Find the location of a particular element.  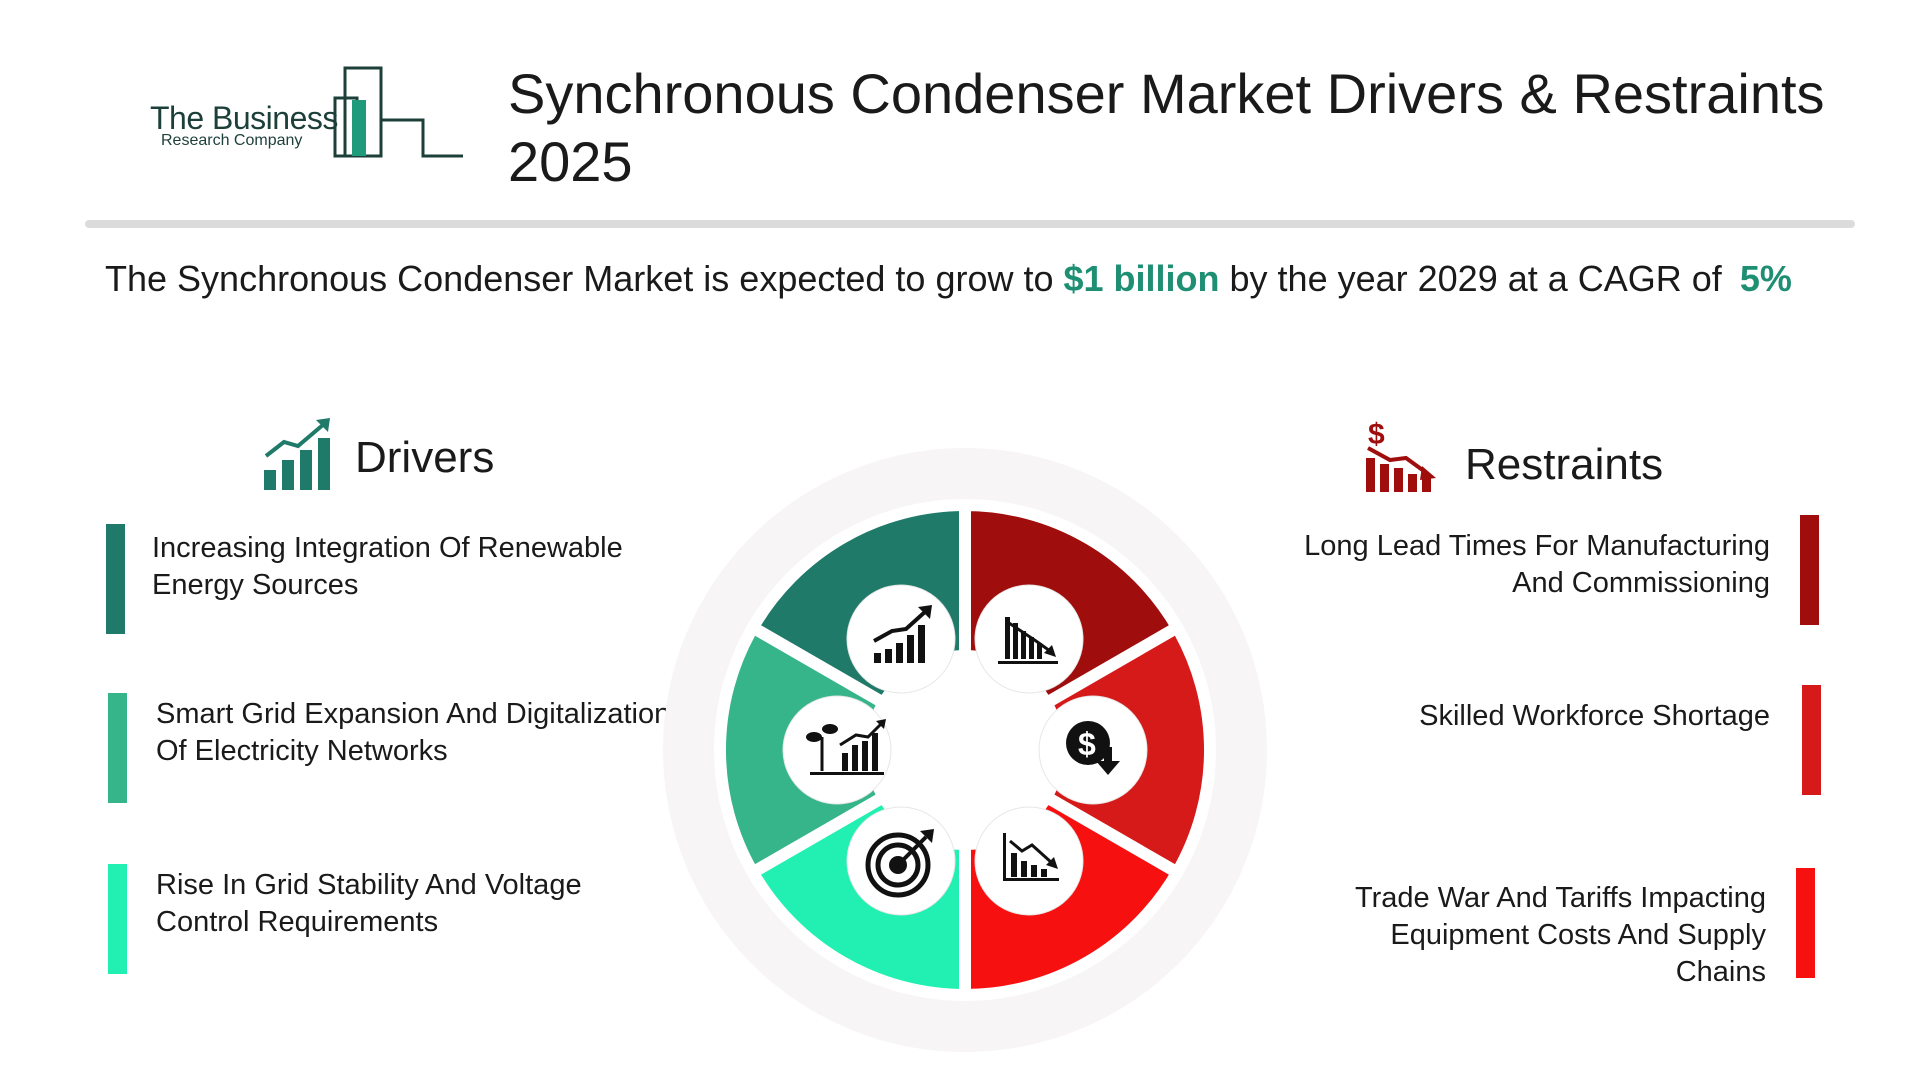

restraint-3-bar is located at coordinates (1805, 923).